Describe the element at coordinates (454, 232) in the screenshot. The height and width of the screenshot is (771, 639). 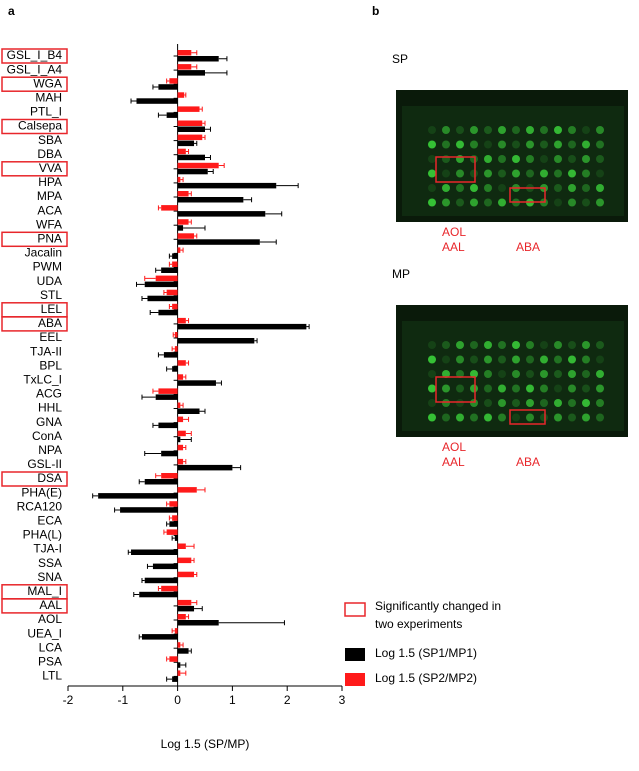
I see `image-label: AOL` at that location.